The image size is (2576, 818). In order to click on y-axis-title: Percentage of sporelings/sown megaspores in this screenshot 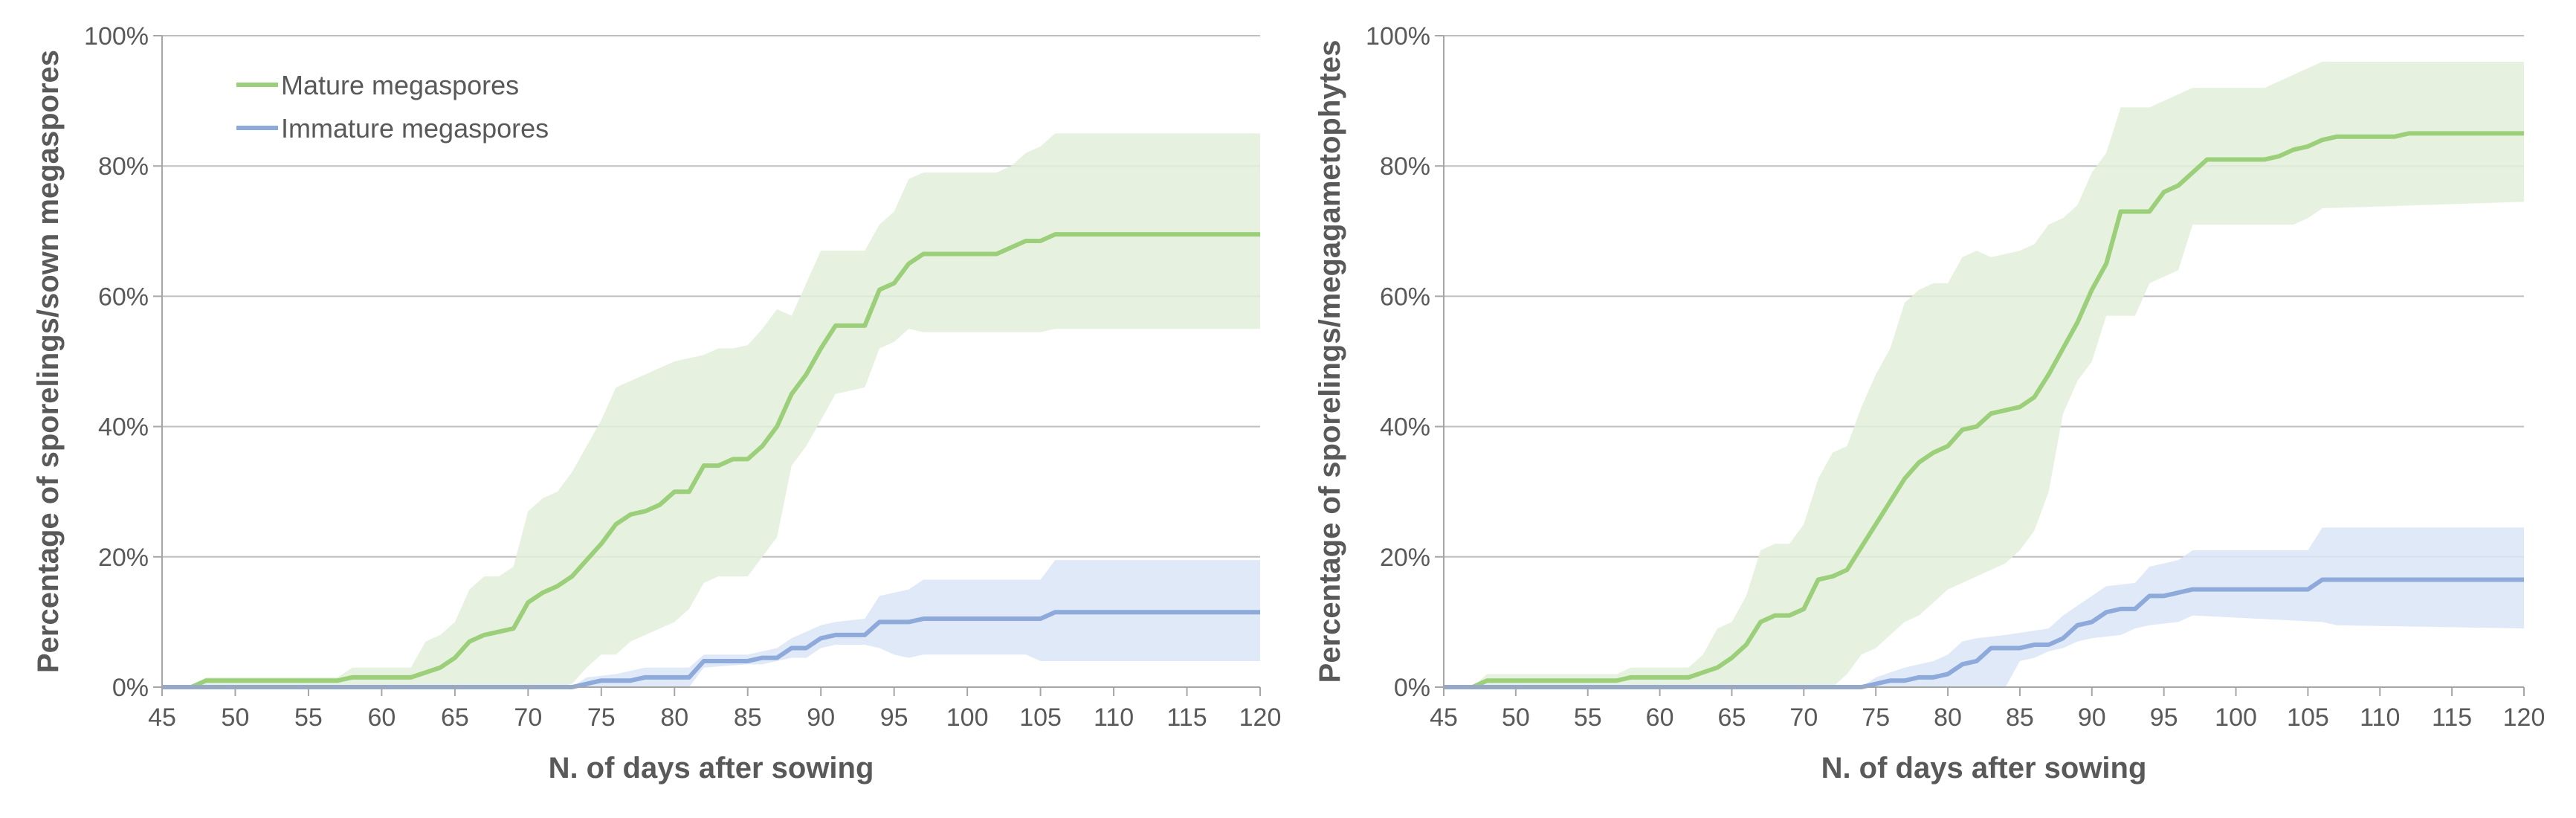, I will do `click(48, 362)`.